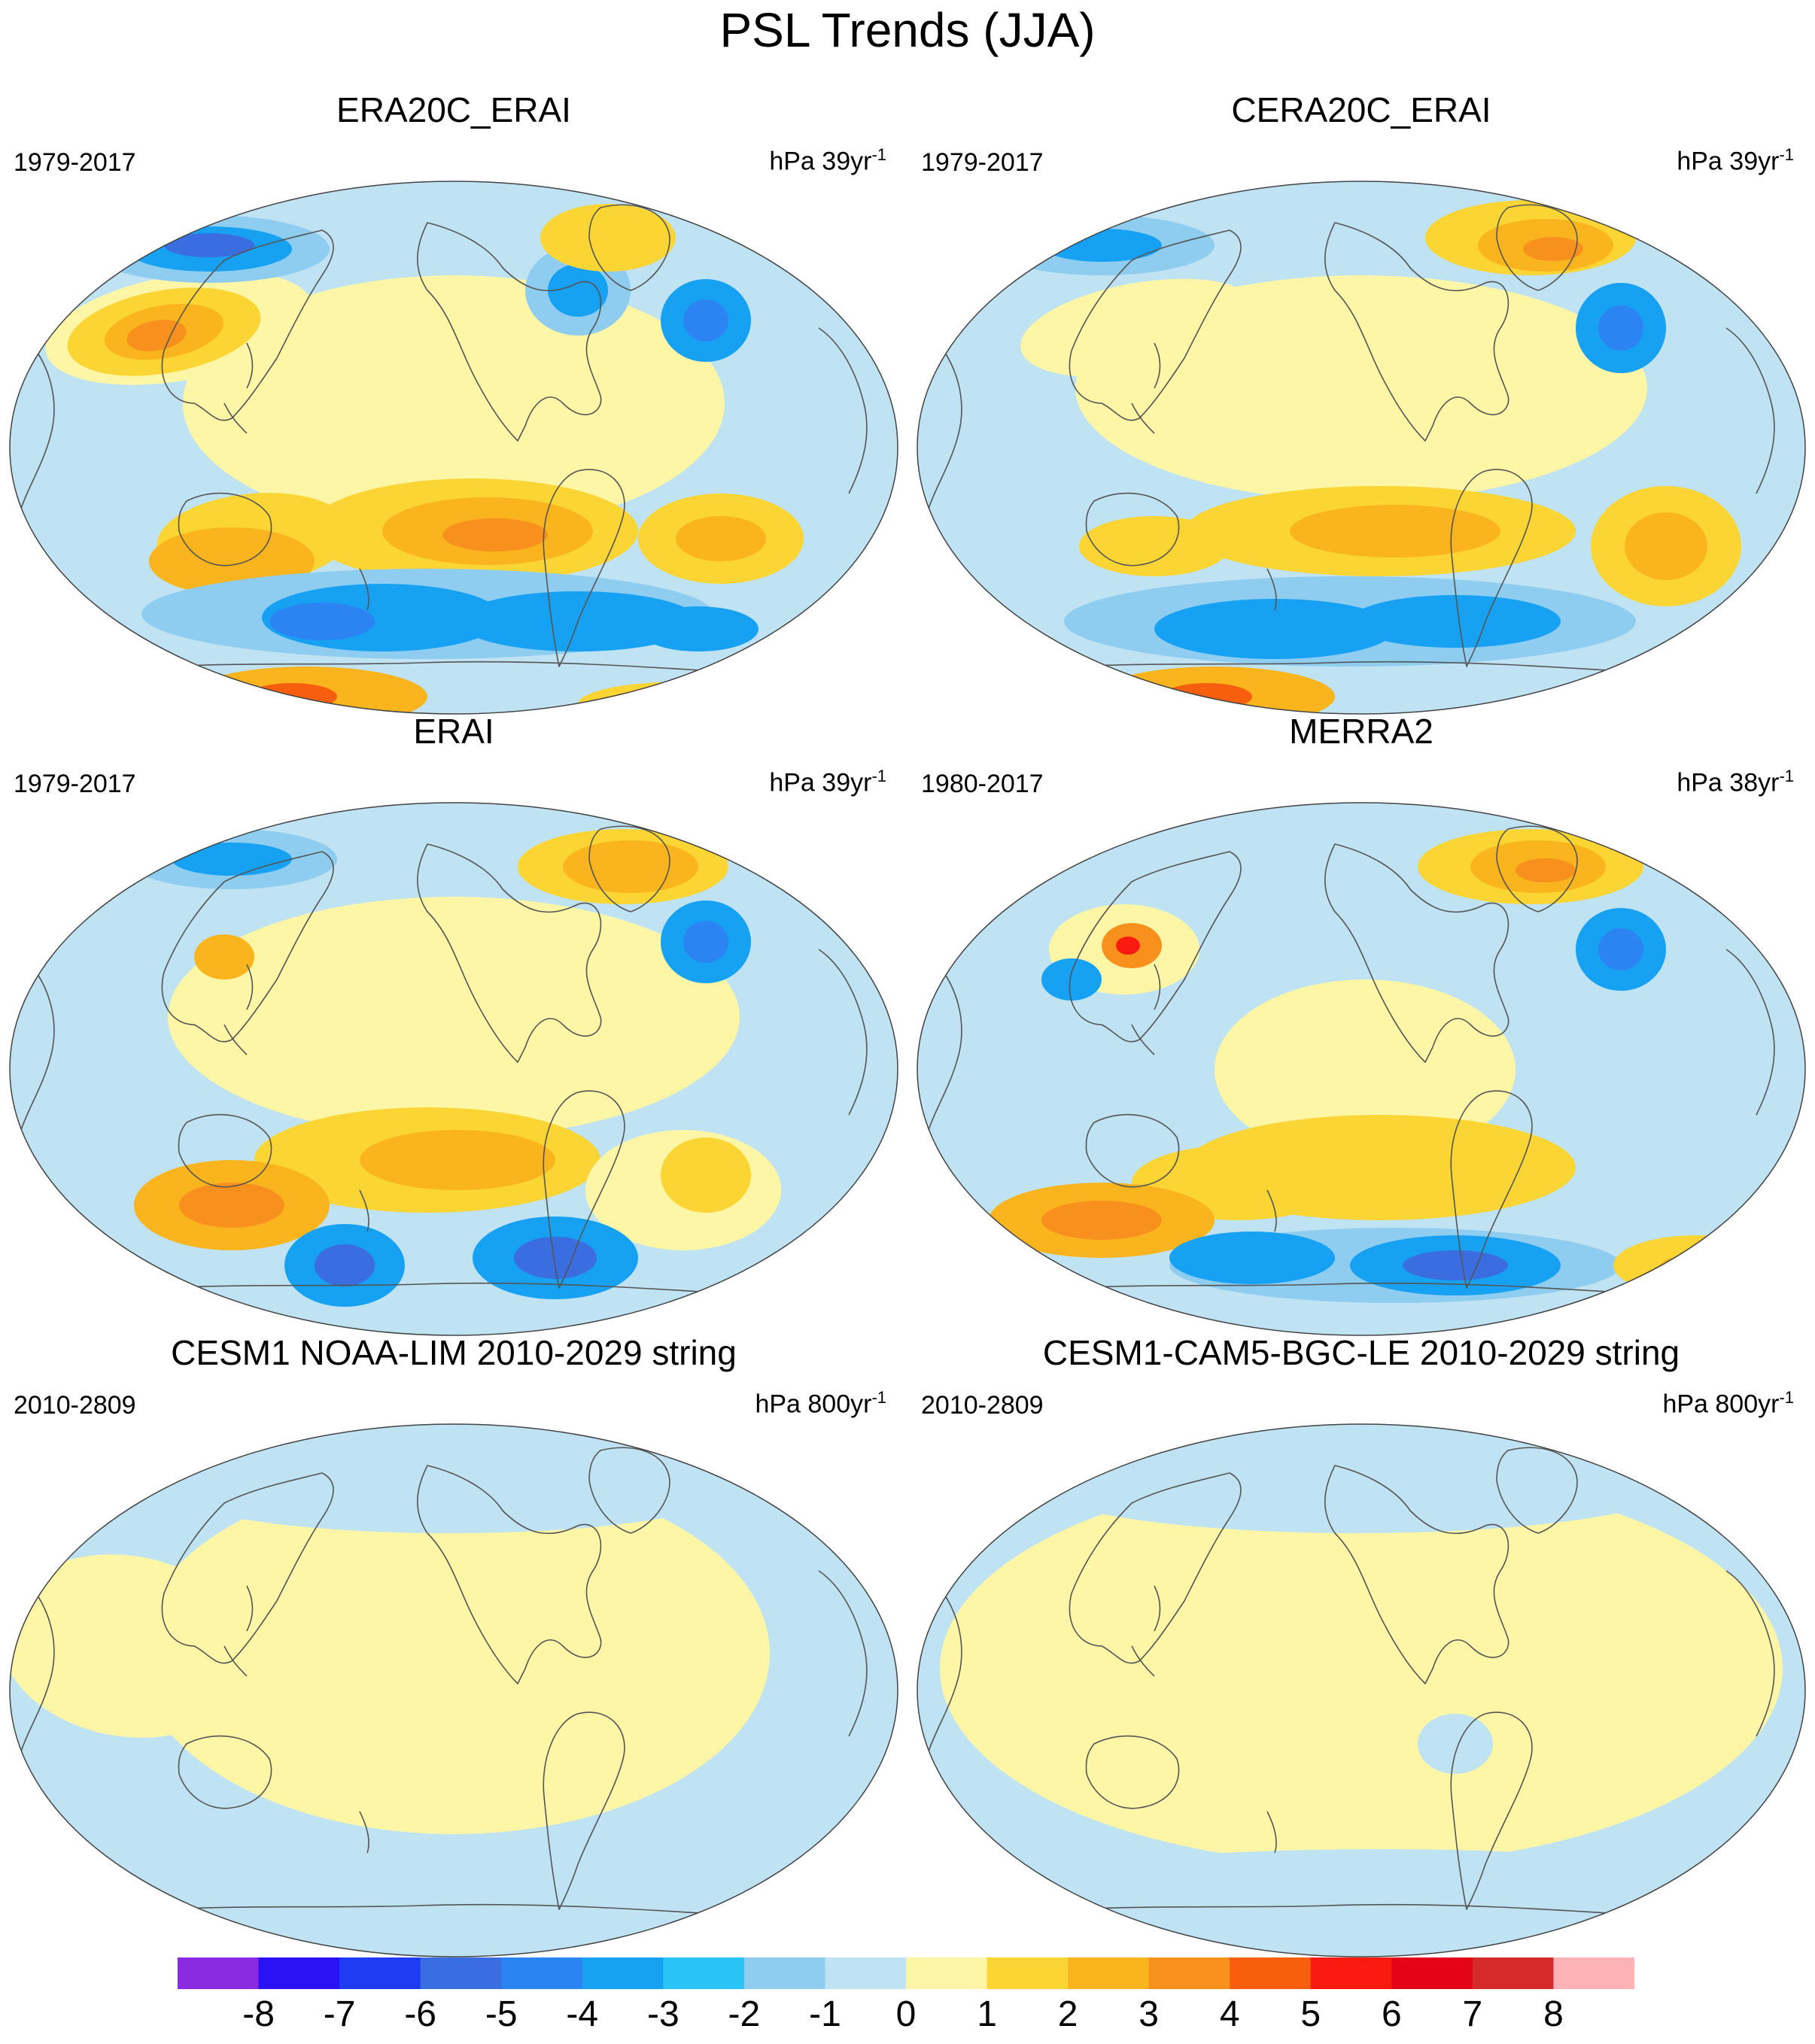 The width and height of the screenshot is (1815, 2044). I want to click on map-era20c-erai, so click(454, 448).